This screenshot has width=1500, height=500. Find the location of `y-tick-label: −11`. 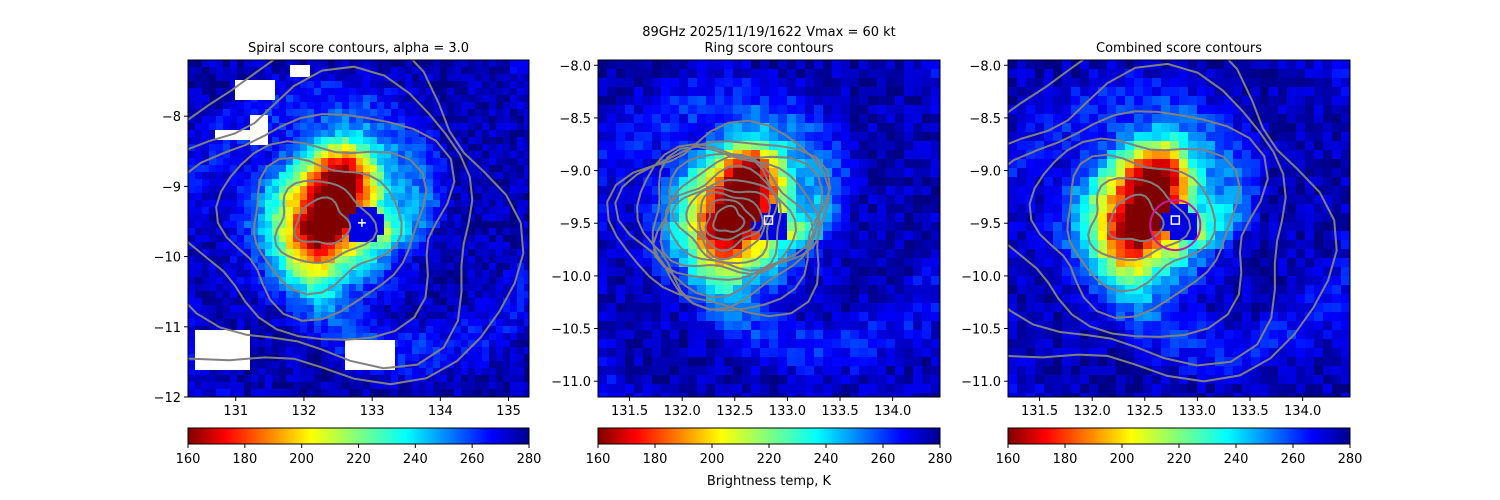

y-tick-label: −11 is located at coordinates (167, 328).